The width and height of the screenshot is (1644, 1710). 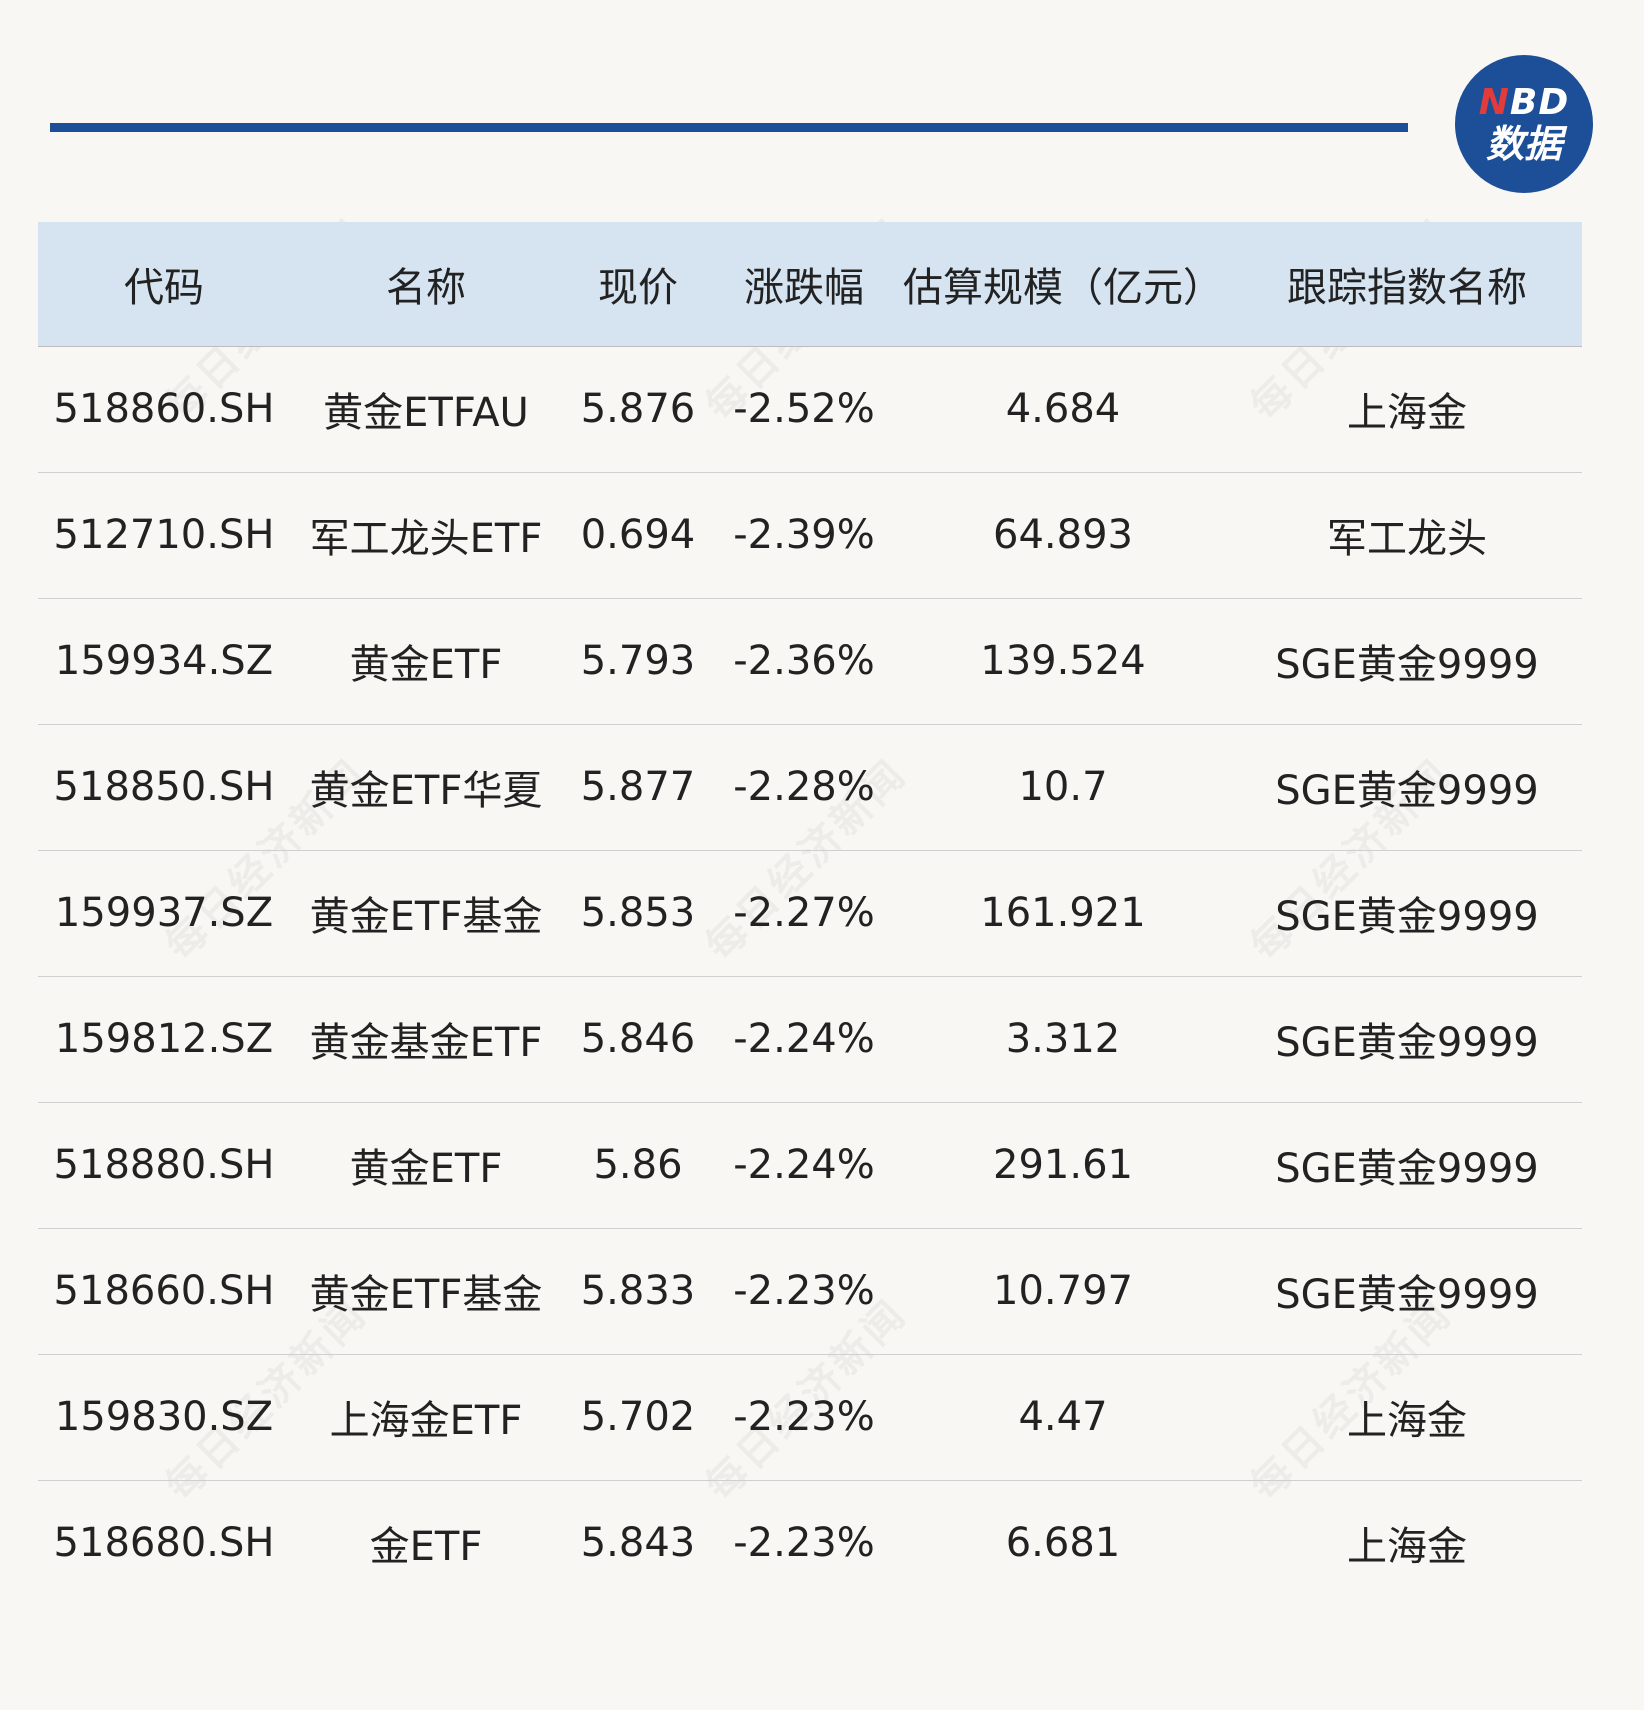 I want to click on cell-name: 黄金ETFAU, so click(x=426, y=413).